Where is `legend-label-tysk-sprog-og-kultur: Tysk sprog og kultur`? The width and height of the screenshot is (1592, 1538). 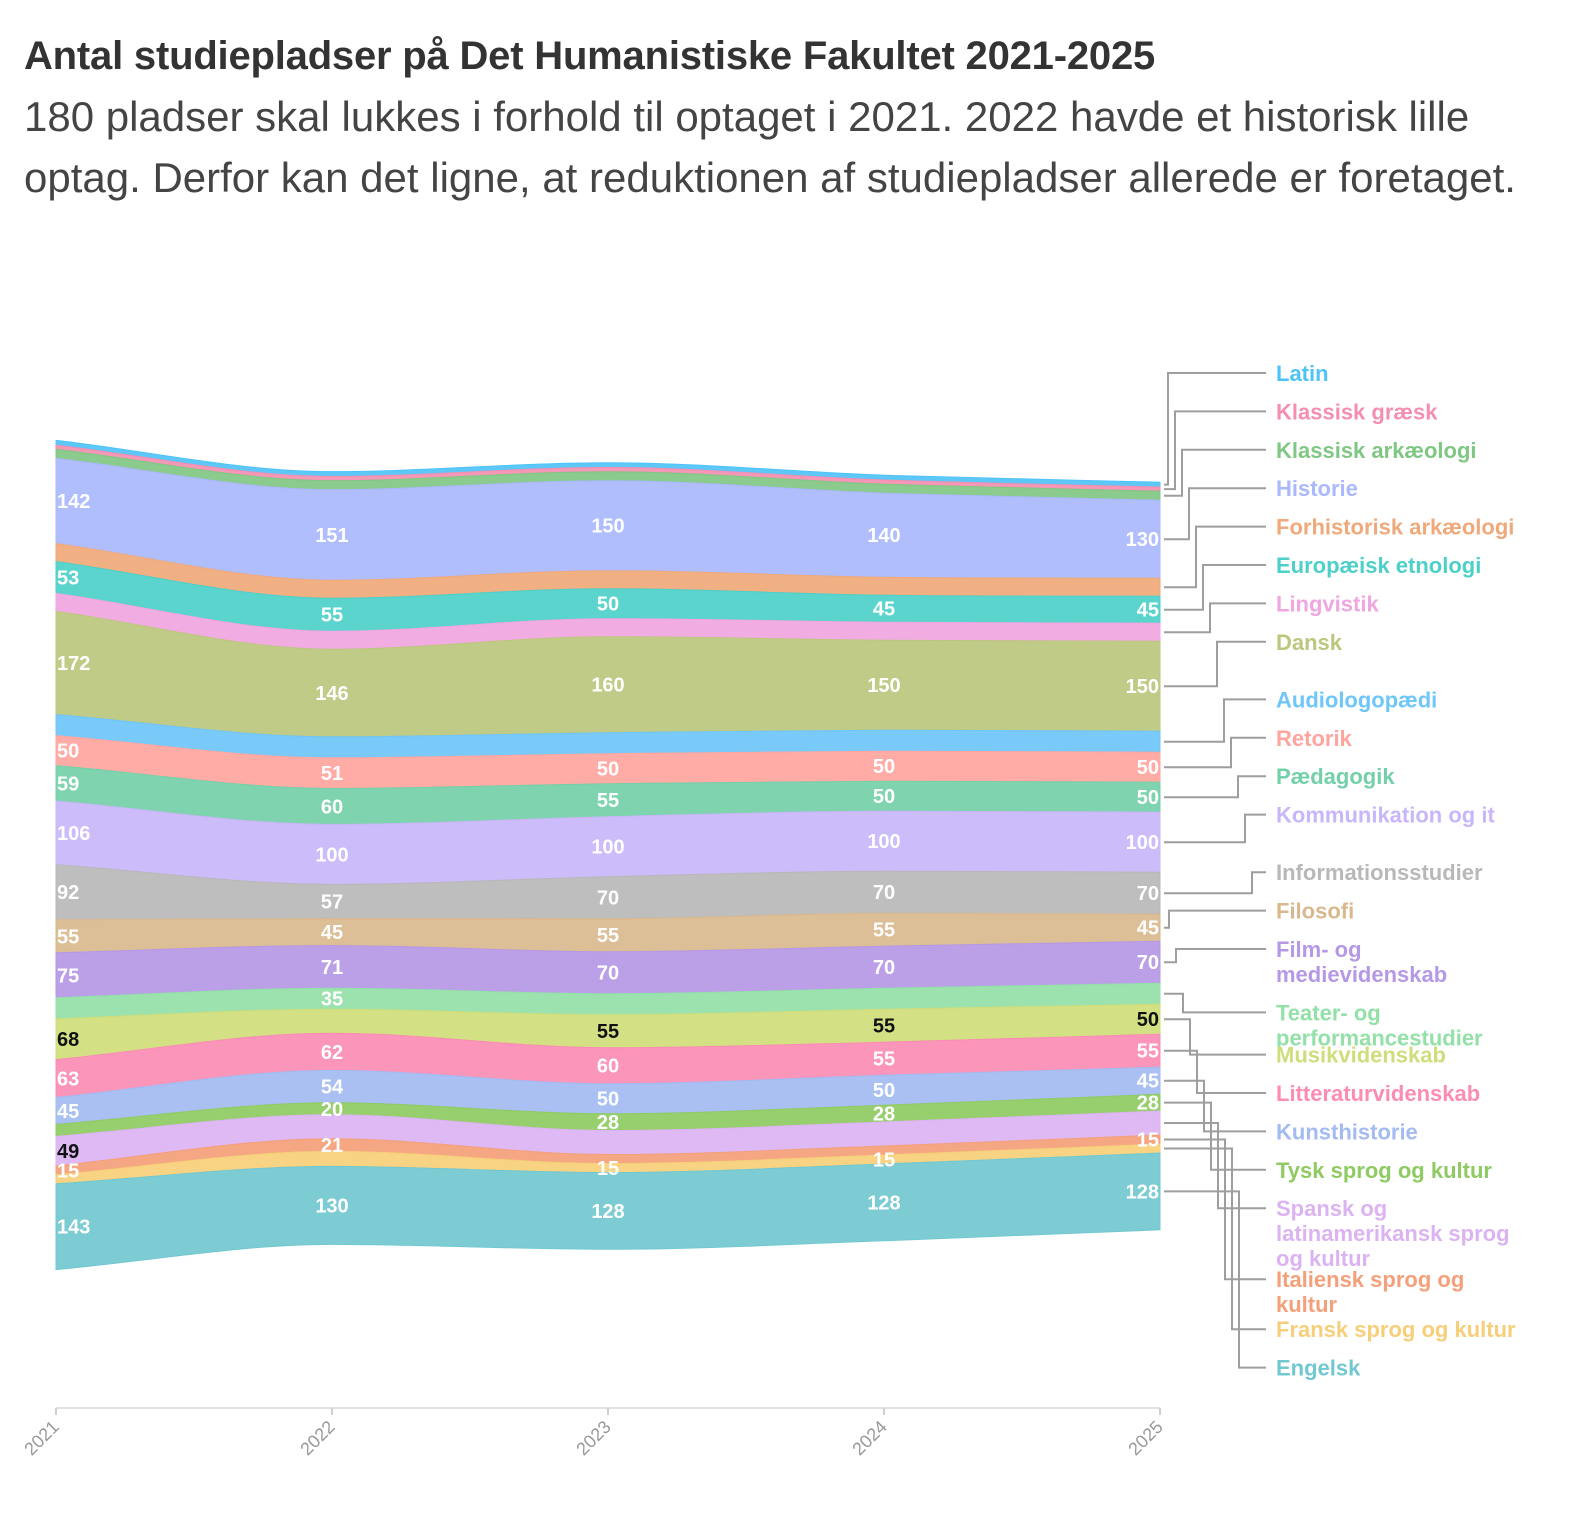
legend-label-tysk-sprog-og-kultur: Tysk sprog og kultur is located at coordinates (1384, 1170).